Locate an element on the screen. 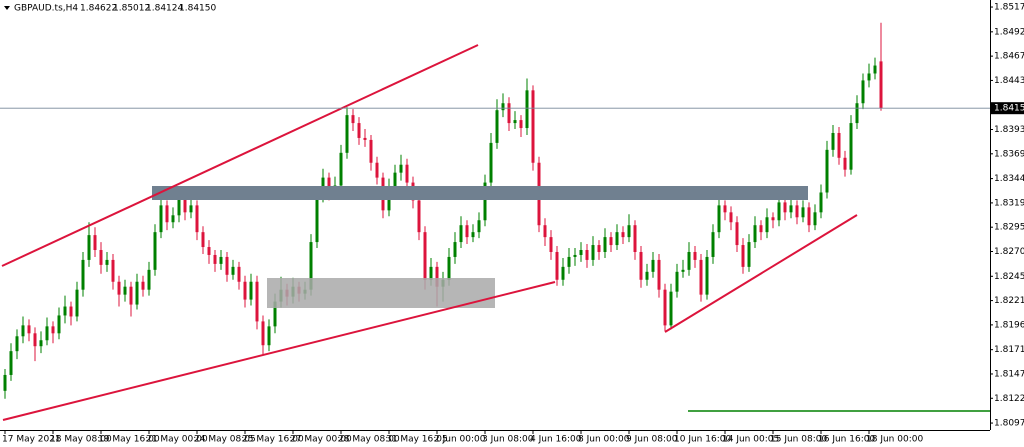  support-zone is located at coordinates (381, 293).